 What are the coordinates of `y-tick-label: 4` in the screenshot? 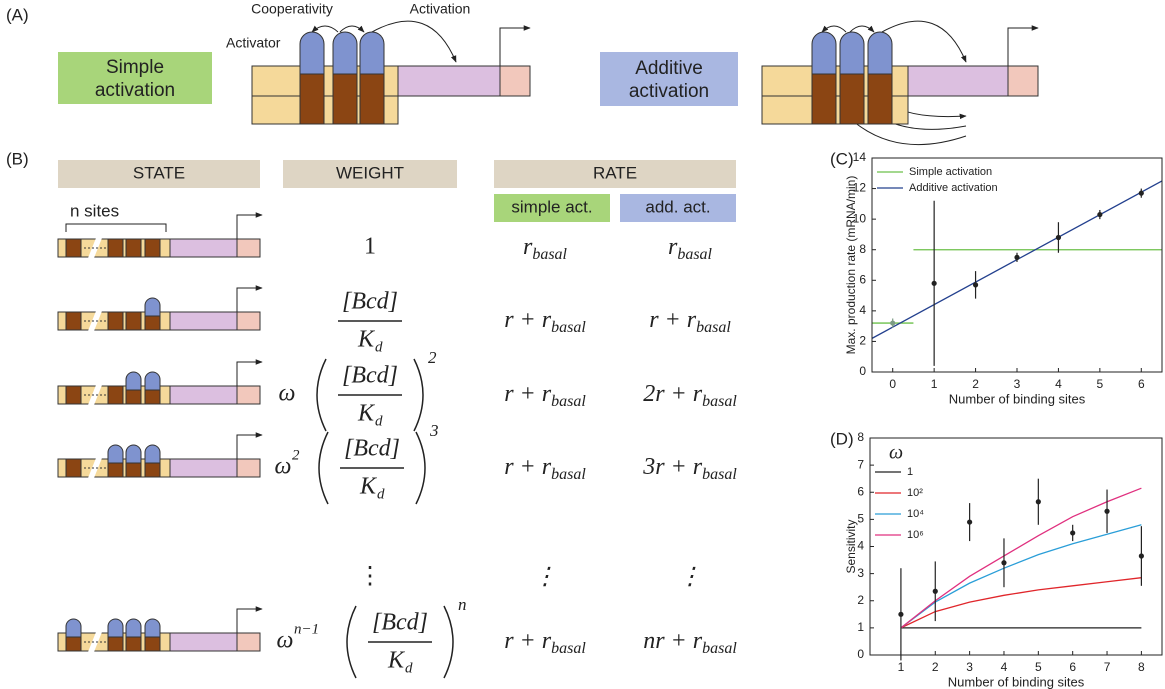 It's located at (860, 546).